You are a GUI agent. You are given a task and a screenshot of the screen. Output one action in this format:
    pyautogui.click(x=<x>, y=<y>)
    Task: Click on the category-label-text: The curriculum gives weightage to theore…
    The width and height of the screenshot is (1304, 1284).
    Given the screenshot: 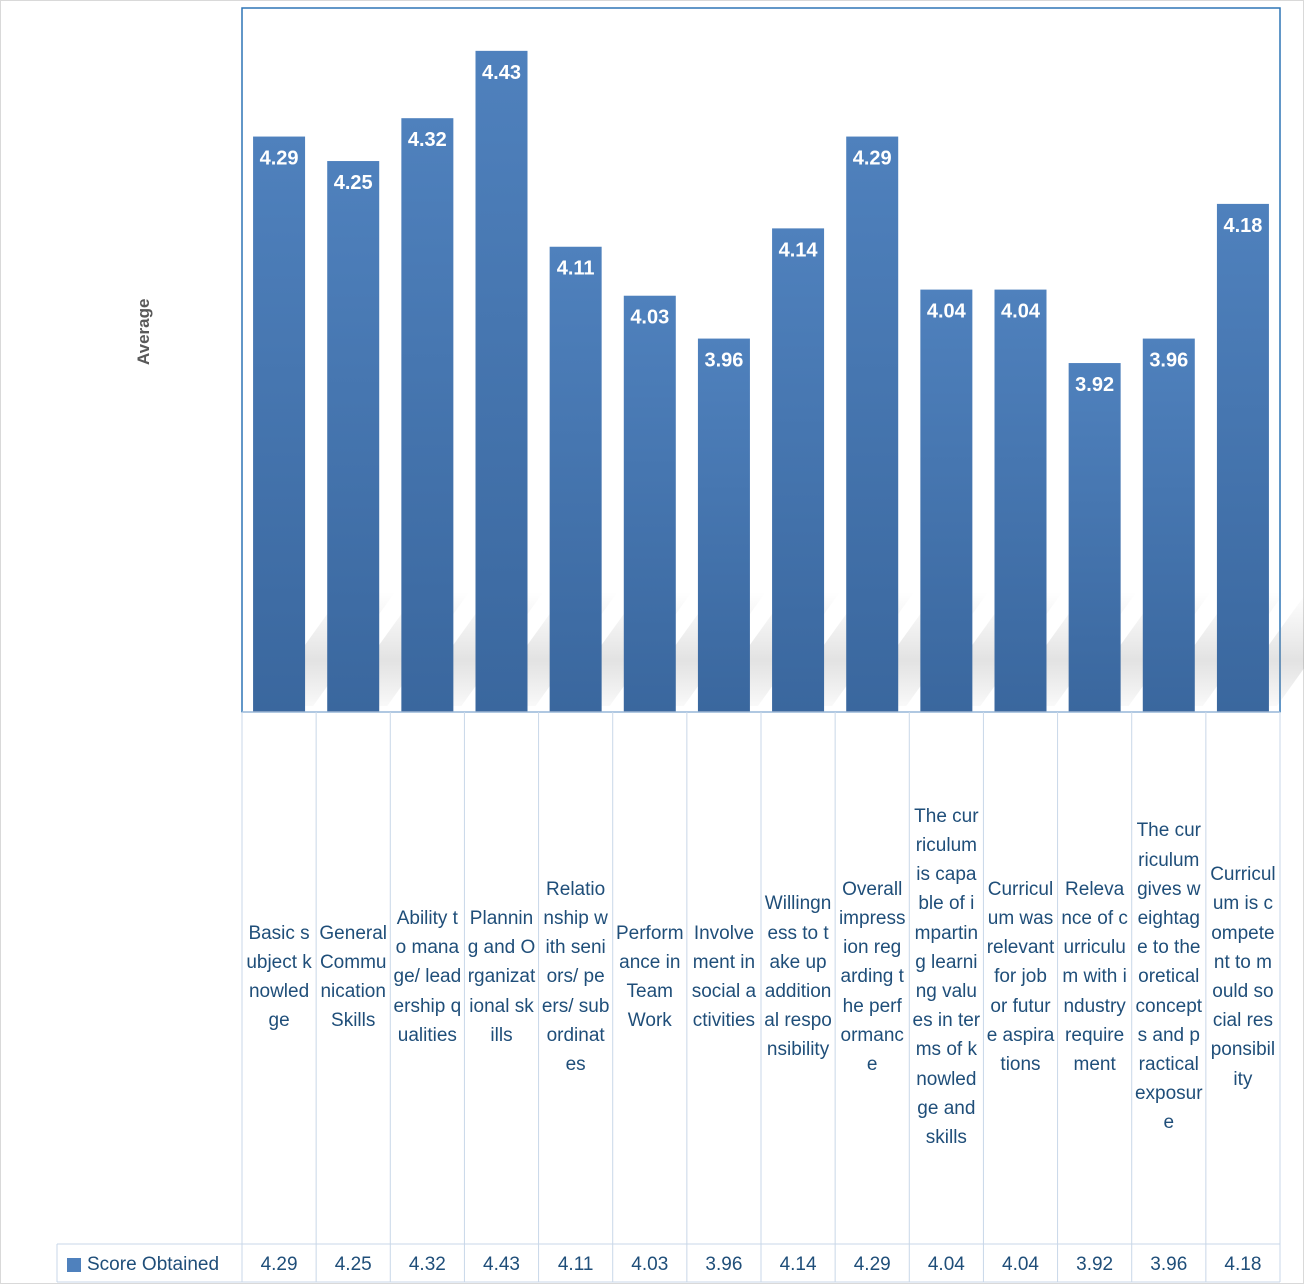 What is the action you would take?
    pyautogui.click(x=1168, y=977)
    